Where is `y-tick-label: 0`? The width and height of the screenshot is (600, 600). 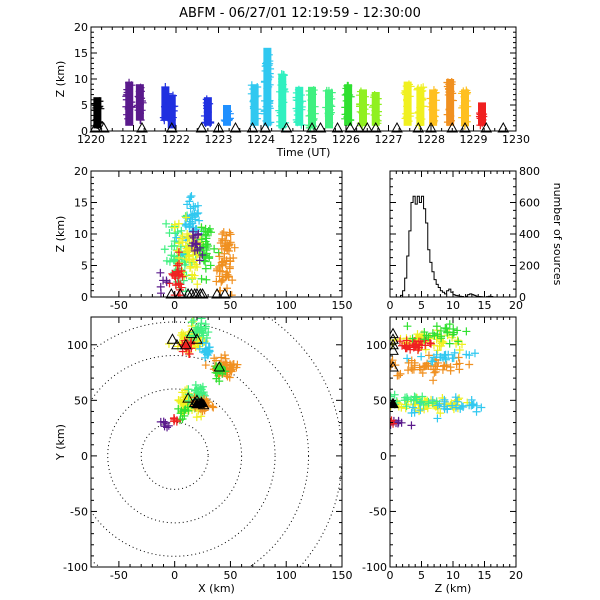 y-tick-label: 0 is located at coordinates (522, 297).